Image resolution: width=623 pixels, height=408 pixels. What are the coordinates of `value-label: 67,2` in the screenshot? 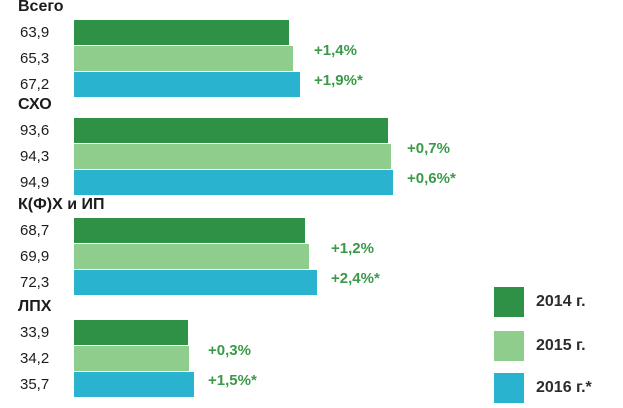 It's located at (35, 84).